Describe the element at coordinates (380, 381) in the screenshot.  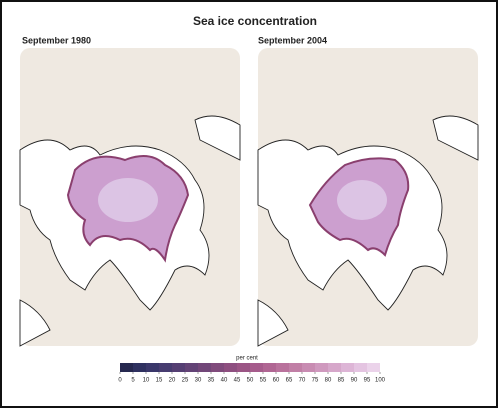
I see `tick-label: 100` at that location.